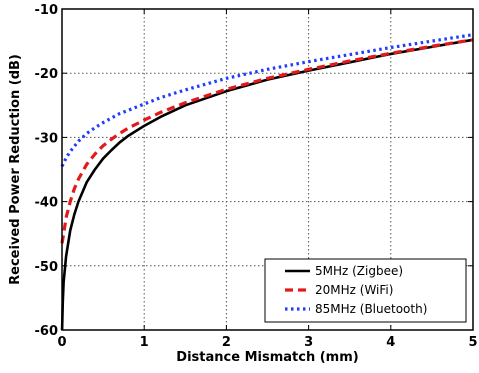  I want to click on x-tick-label: 2, so click(226, 342).